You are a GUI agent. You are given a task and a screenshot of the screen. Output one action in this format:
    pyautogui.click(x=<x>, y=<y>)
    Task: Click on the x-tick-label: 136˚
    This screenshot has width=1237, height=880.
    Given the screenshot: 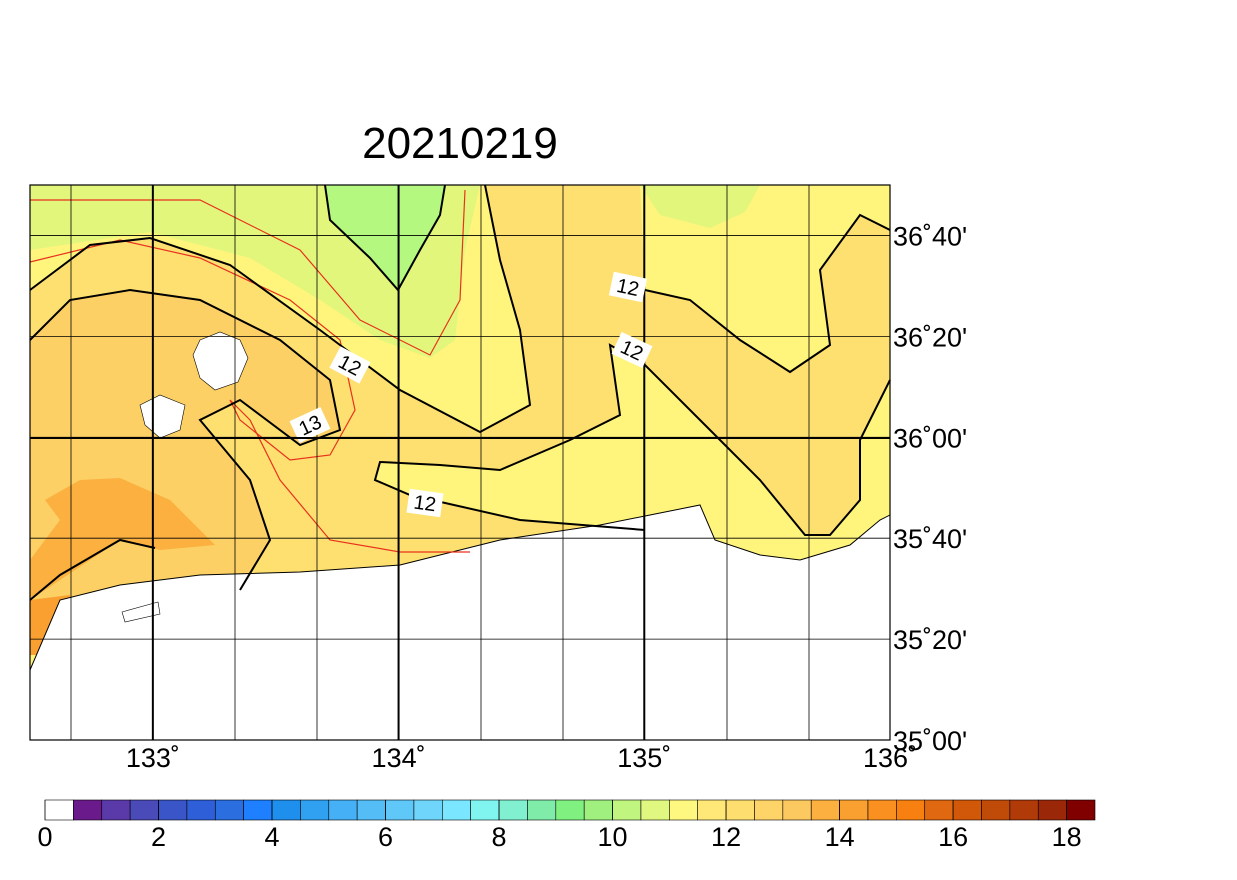 What is the action you would take?
    pyautogui.click(x=890, y=758)
    